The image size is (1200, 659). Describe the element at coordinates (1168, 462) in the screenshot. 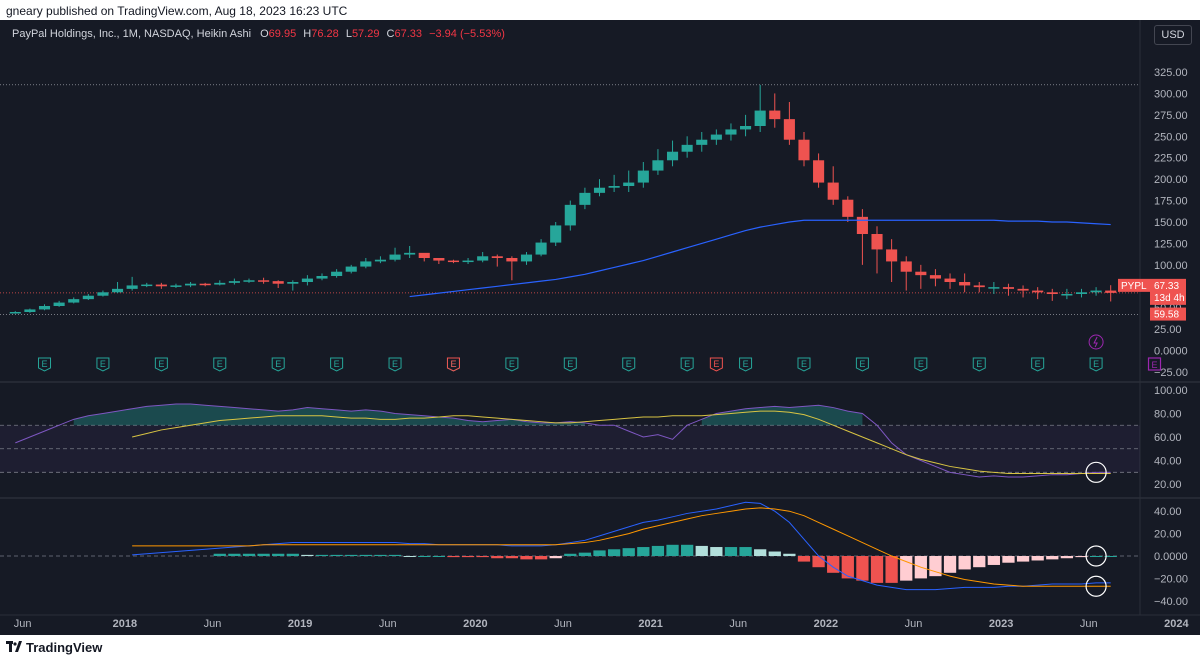

I see `rsi-tick-label: 40.00` at that location.